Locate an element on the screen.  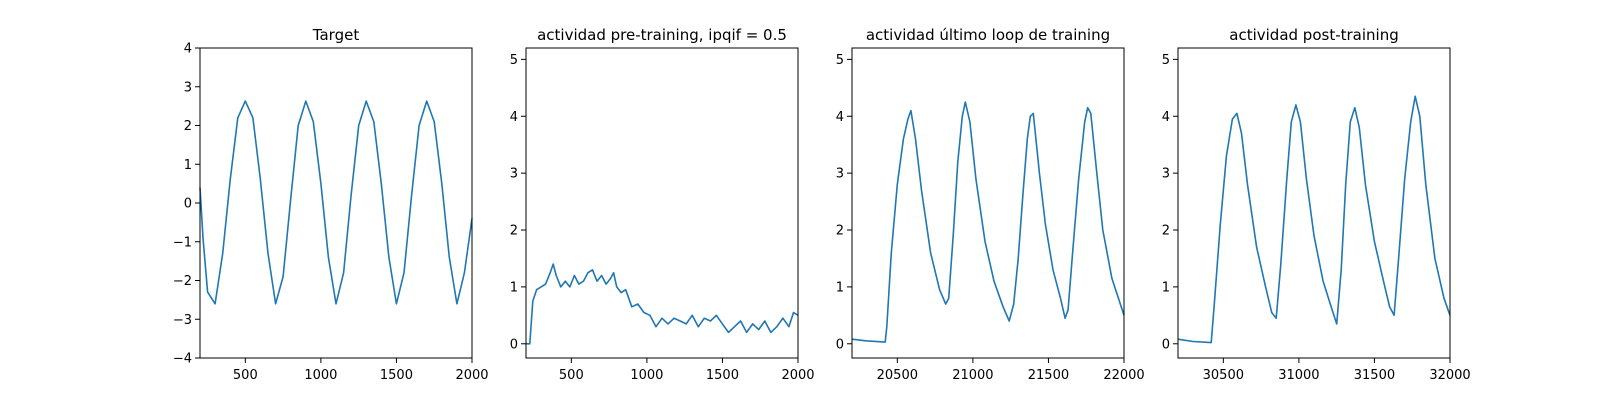
x-tick-label: 21000 is located at coordinates (972, 375).